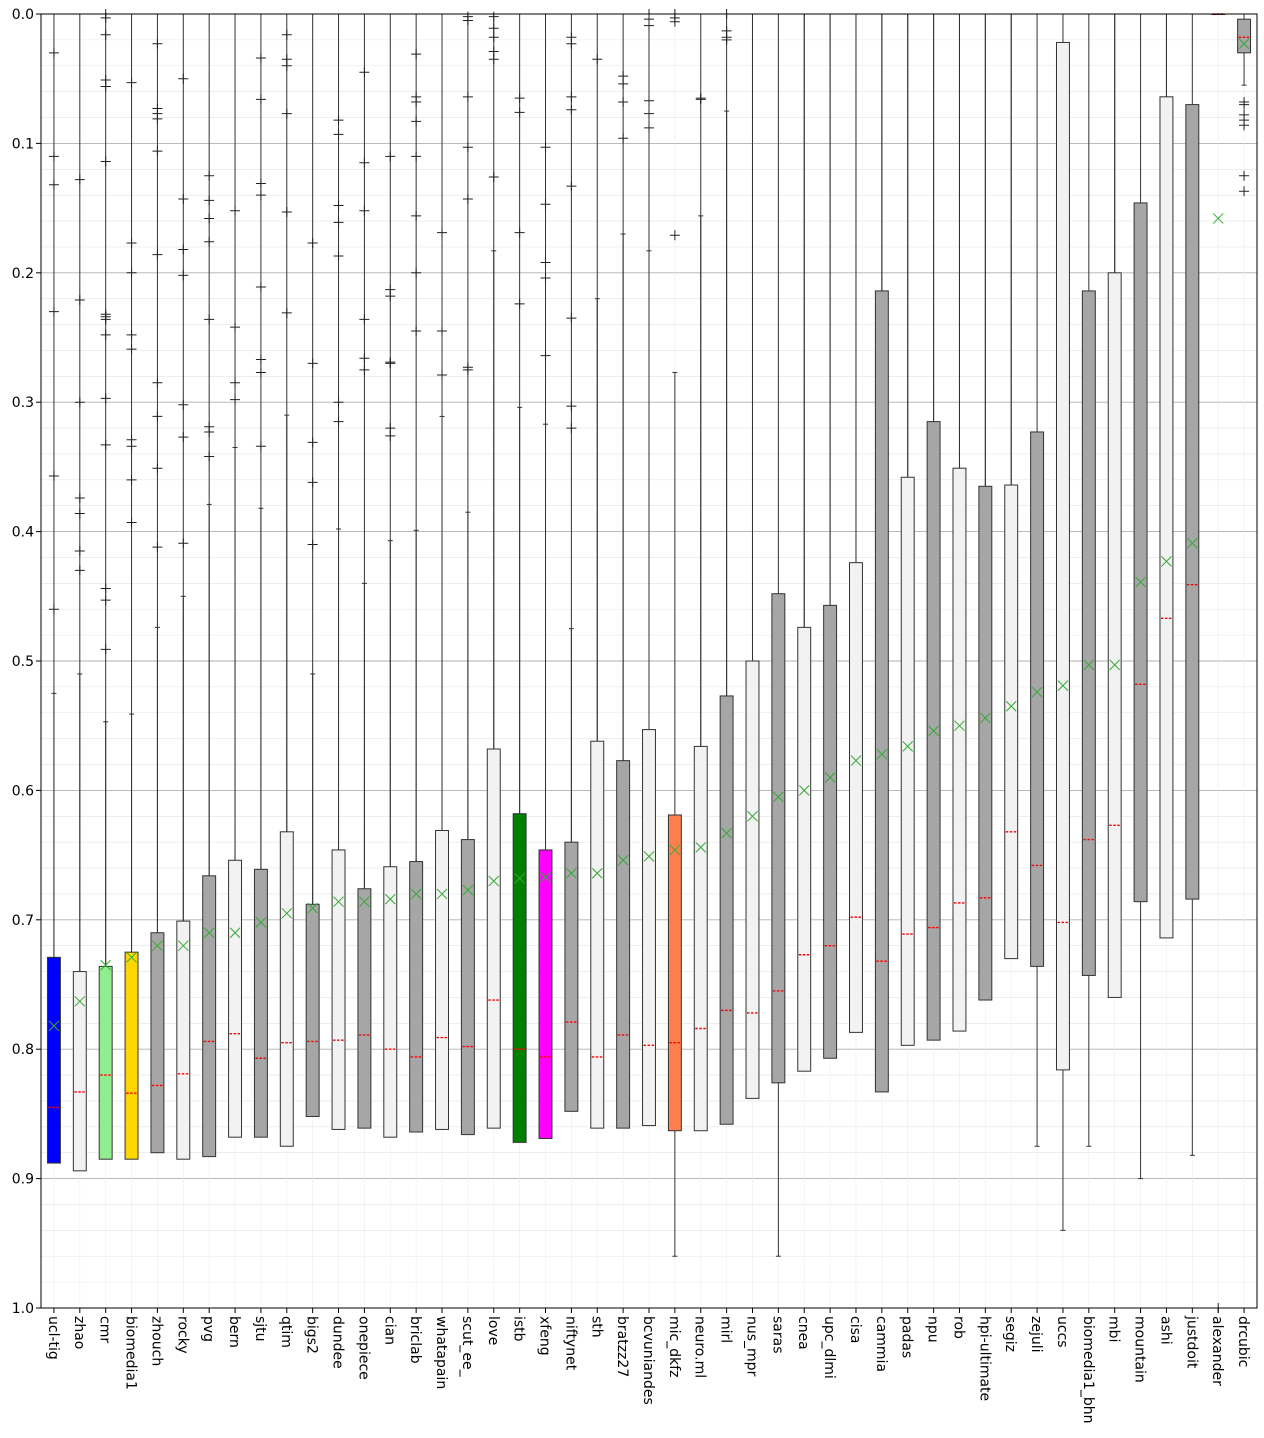 The width and height of the screenshot is (1264, 1438). I want to click on x-tick-label: istb, so click(519, 1329).